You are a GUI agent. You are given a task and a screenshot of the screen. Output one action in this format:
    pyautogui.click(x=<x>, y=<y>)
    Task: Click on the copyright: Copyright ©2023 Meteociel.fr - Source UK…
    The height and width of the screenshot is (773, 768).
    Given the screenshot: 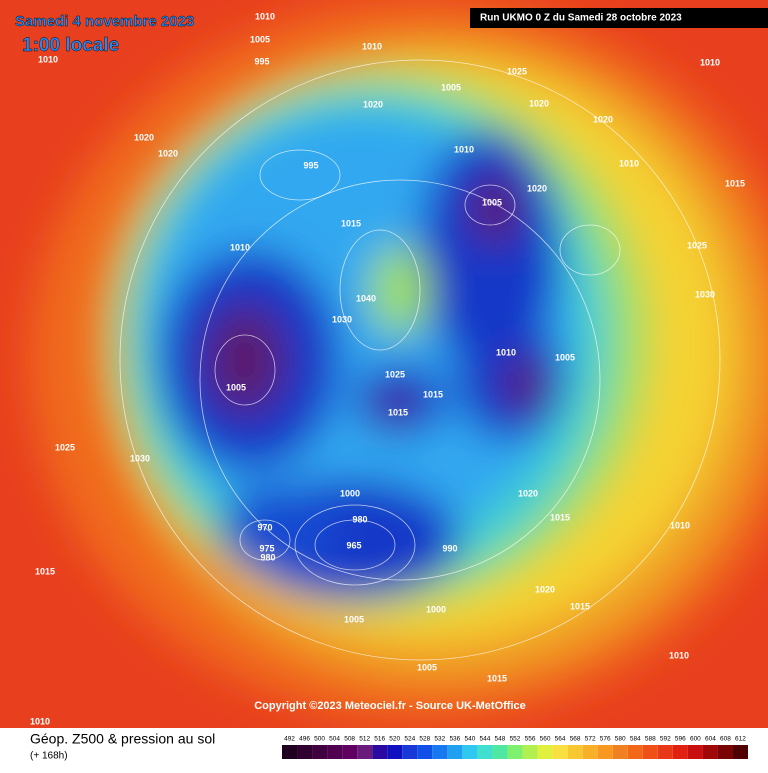 What is the action you would take?
    pyautogui.click(x=390, y=706)
    